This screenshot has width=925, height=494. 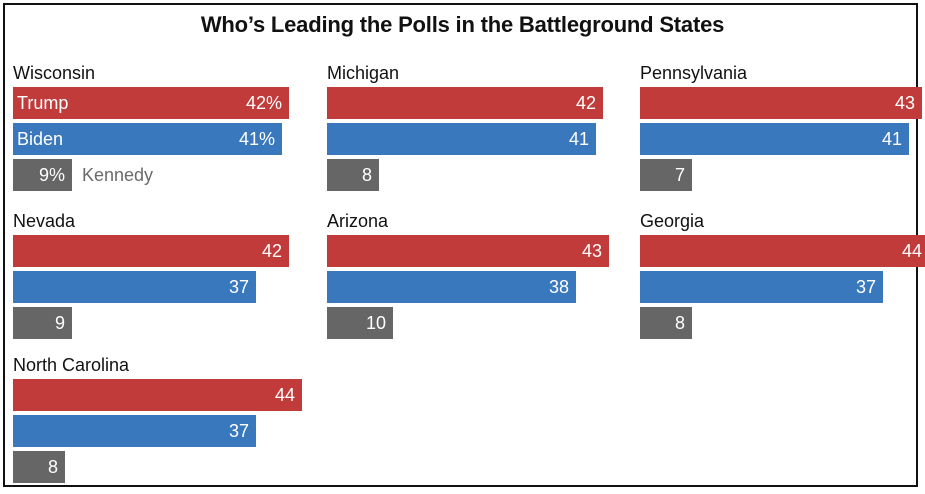 What do you see at coordinates (40, 139) in the screenshot?
I see `biden-series-label: Biden` at bounding box center [40, 139].